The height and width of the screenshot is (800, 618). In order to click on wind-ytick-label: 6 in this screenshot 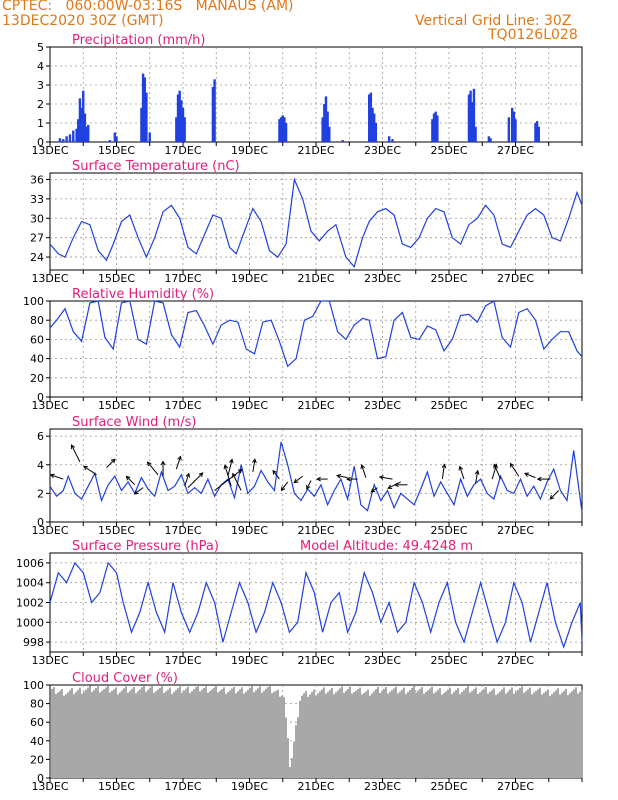, I will do `click(40, 436)`.